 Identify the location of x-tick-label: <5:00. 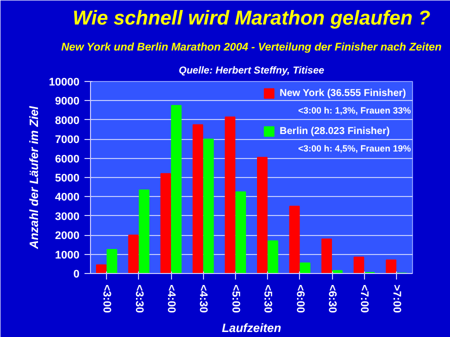
(235, 298).